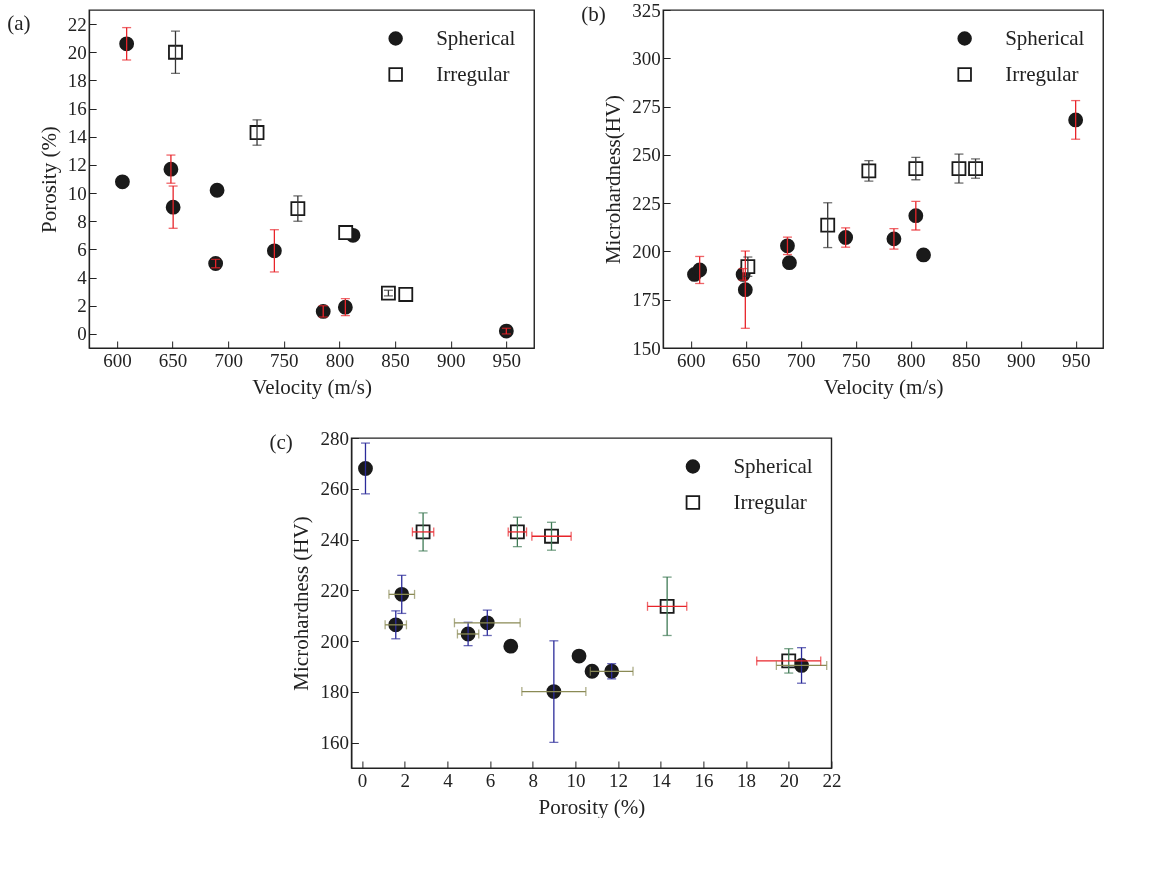  I want to click on x-tick-label: 18, so click(747, 780).